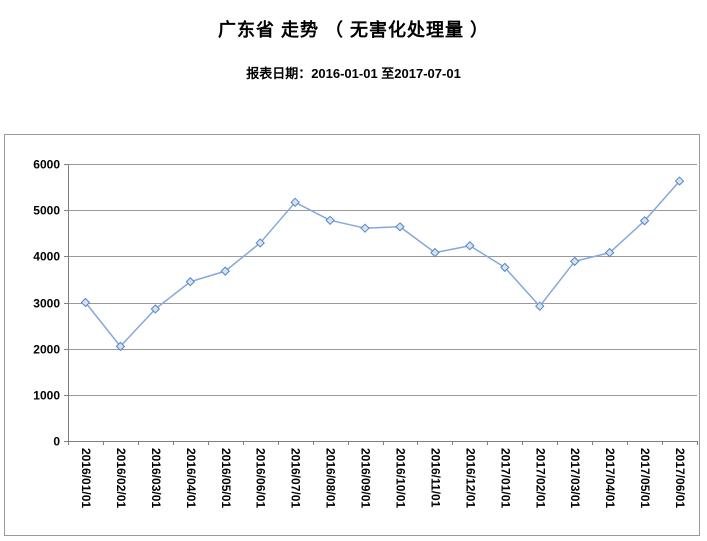  What do you see at coordinates (261, 478) in the screenshot?
I see `x-axis-label: 2016/06/01` at bounding box center [261, 478].